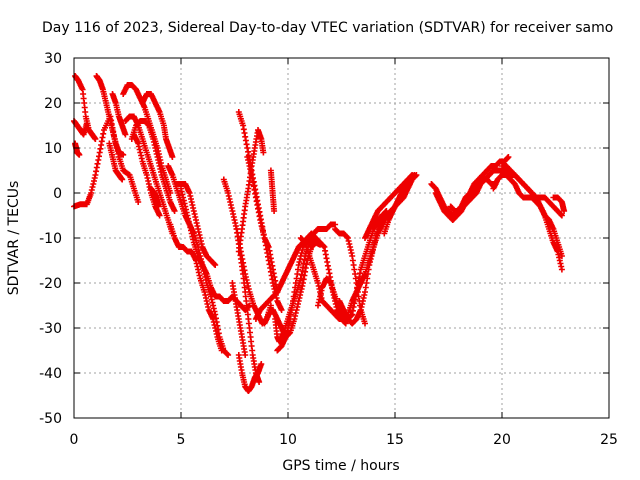  I want to click on x-tick-label: 20, so click(502, 440).